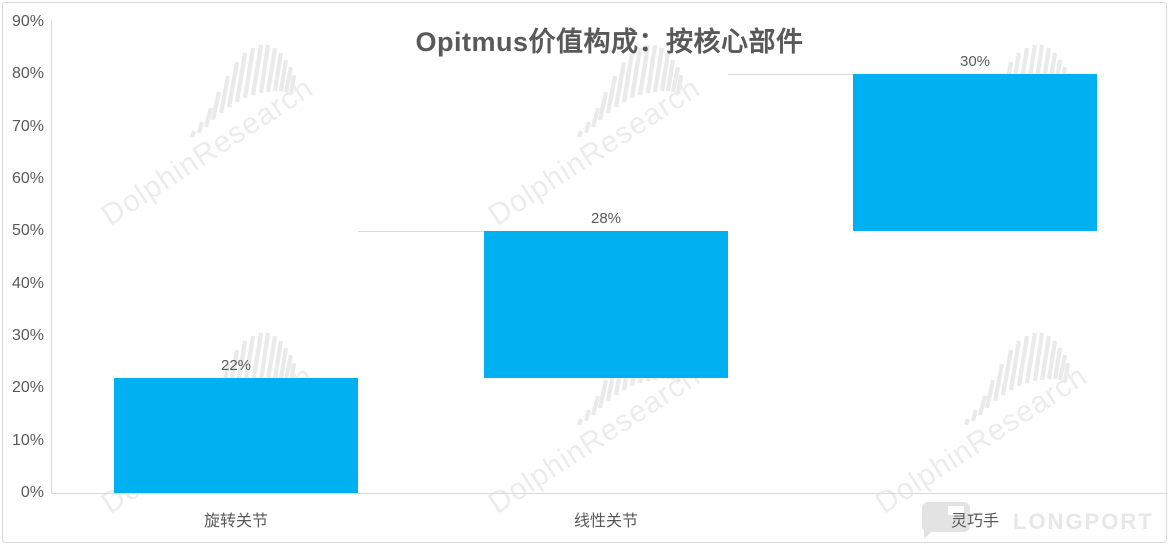 Image resolution: width=1172 pixels, height=553 pixels. What do you see at coordinates (27, 21) in the screenshot?
I see `y-tick-label: 90%` at bounding box center [27, 21].